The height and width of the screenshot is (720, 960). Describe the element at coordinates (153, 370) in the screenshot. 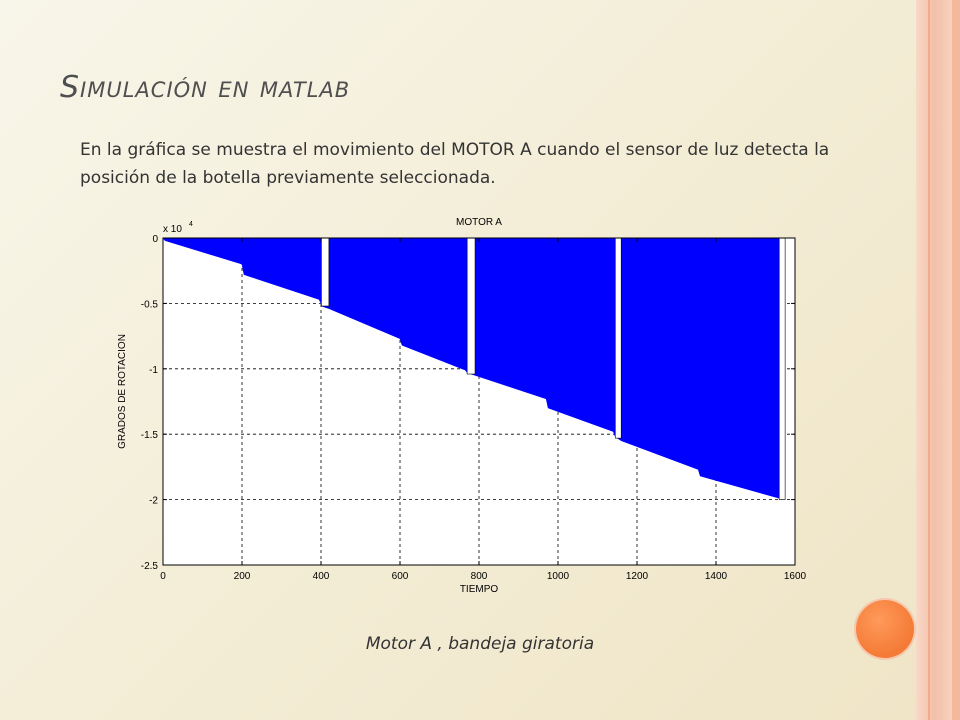

I see `y-tick-label: -1` at that location.